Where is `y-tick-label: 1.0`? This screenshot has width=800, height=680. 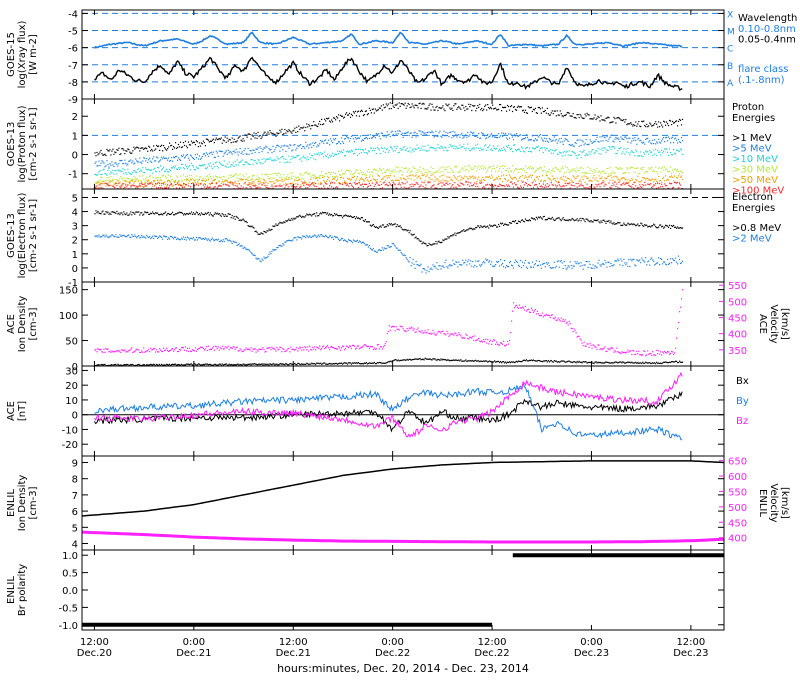 y-tick-label: 1.0 is located at coordinates (70, 556).